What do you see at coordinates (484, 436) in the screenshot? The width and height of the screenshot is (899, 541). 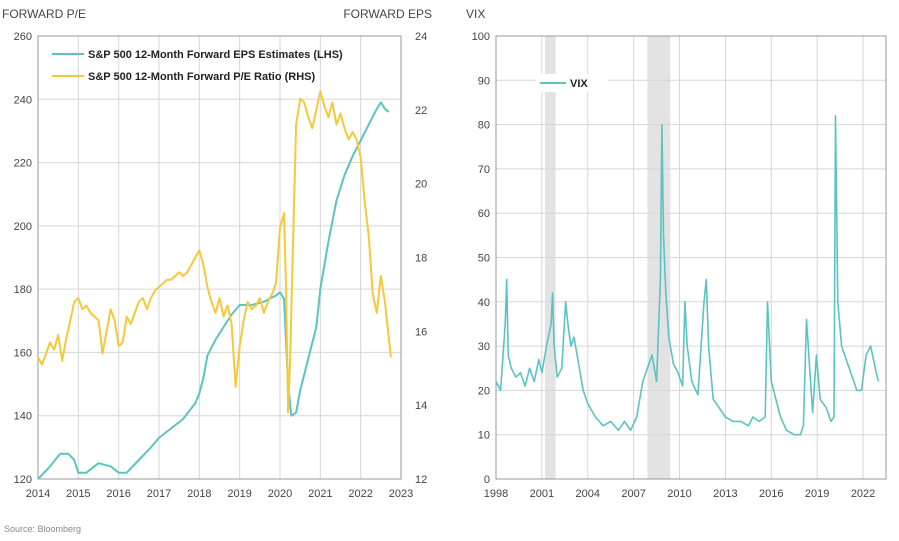 I see `right-chart-y-tick: 10` at bounding box center [484, 436].